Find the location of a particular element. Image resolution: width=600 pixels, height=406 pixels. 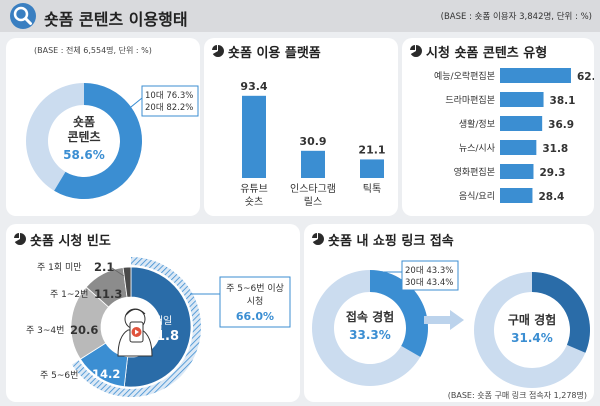

usage-callout-box is located at coordinates (170, 101).